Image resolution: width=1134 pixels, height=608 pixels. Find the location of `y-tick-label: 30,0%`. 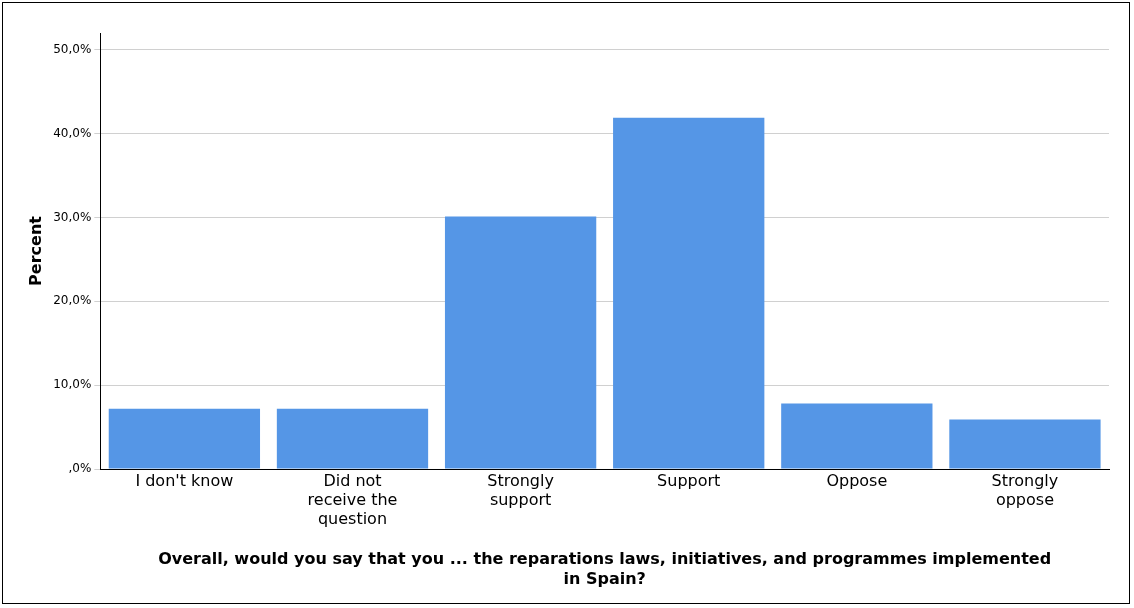

y-tick-label: 30,0% is located at coordinates (72, 216).